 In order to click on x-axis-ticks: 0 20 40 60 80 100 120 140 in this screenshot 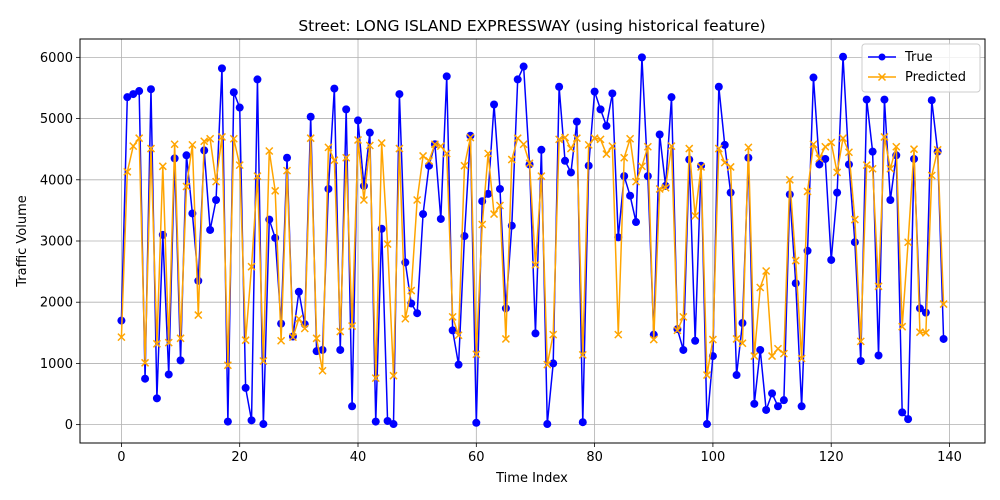, I will do `click(539, 454)`.